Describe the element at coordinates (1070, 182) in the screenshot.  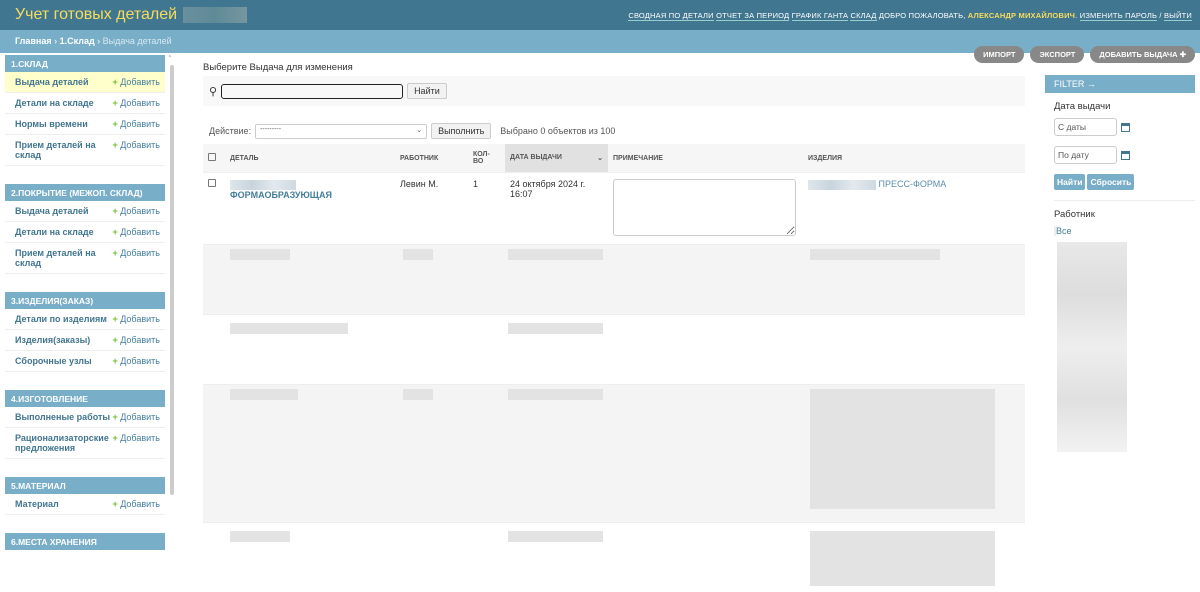
I see `filter-apply-button: Найти` at that location.